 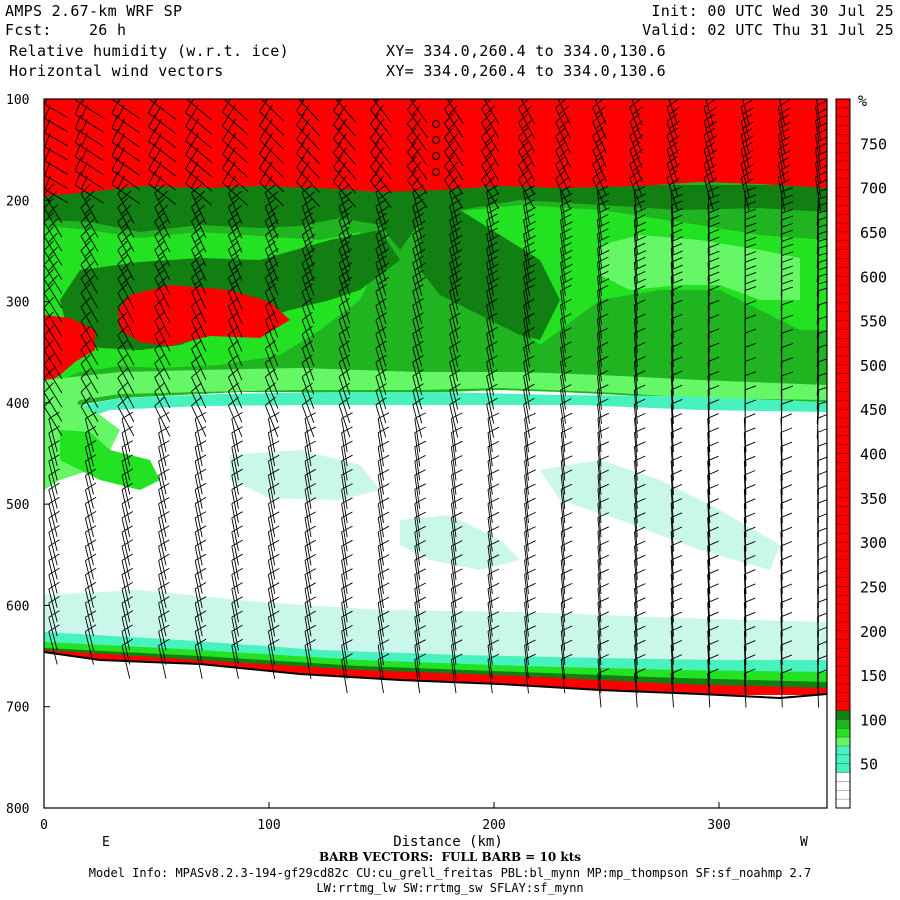 I want to click on y-tick-label: 400, so click(x=17, y=404).